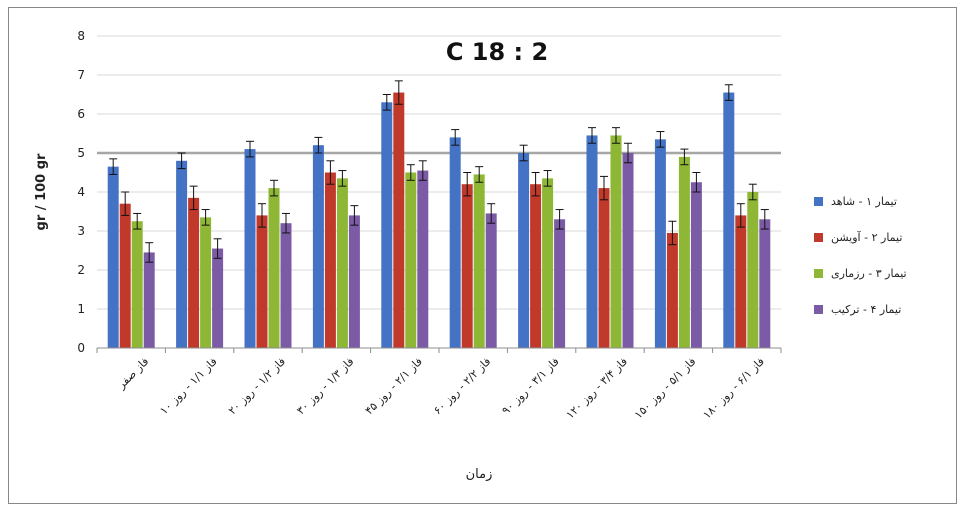 The height and width of the screenshot is (511, 966). Describe the element at coordinates (81, 36) in the screenshot. I see `y-tick-label: 8` at that location.